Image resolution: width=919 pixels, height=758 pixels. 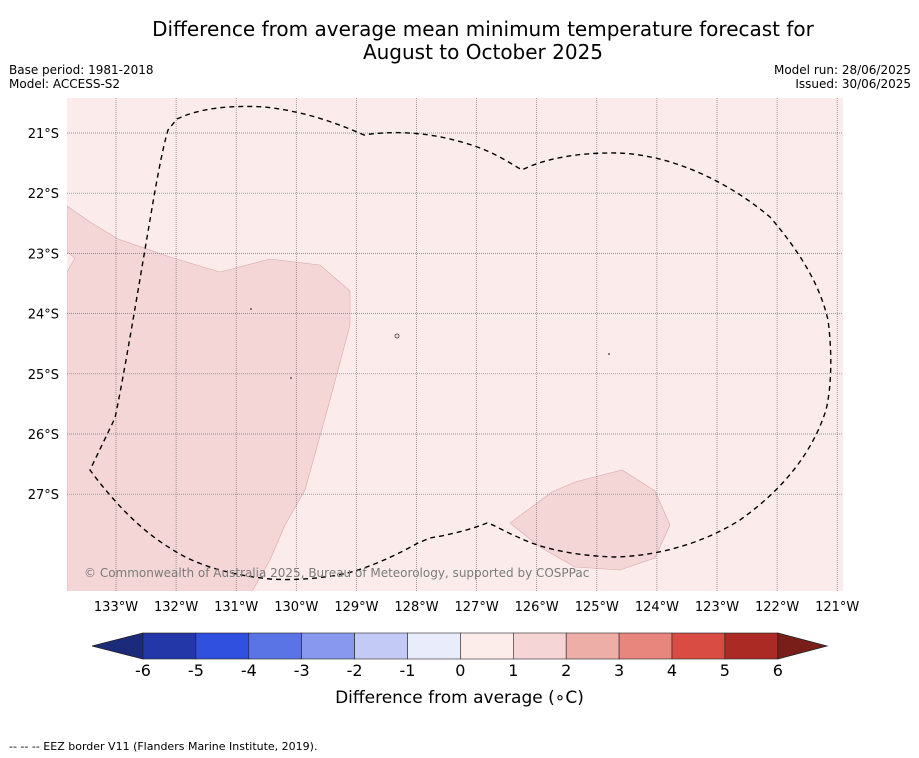 What do you see at coordinates (778, 670) in the screenshot?
I see `colorbar-tick-label: 6` at bounding box center [778, 670].